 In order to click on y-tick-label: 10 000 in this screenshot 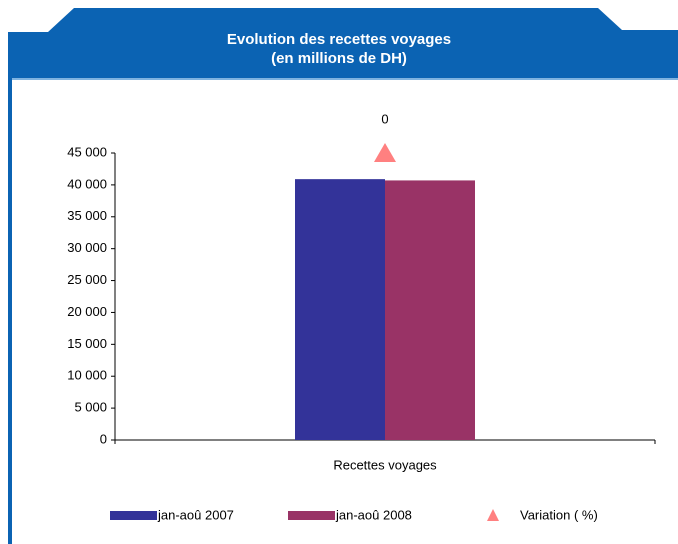, I will do `click(87, 375)`.